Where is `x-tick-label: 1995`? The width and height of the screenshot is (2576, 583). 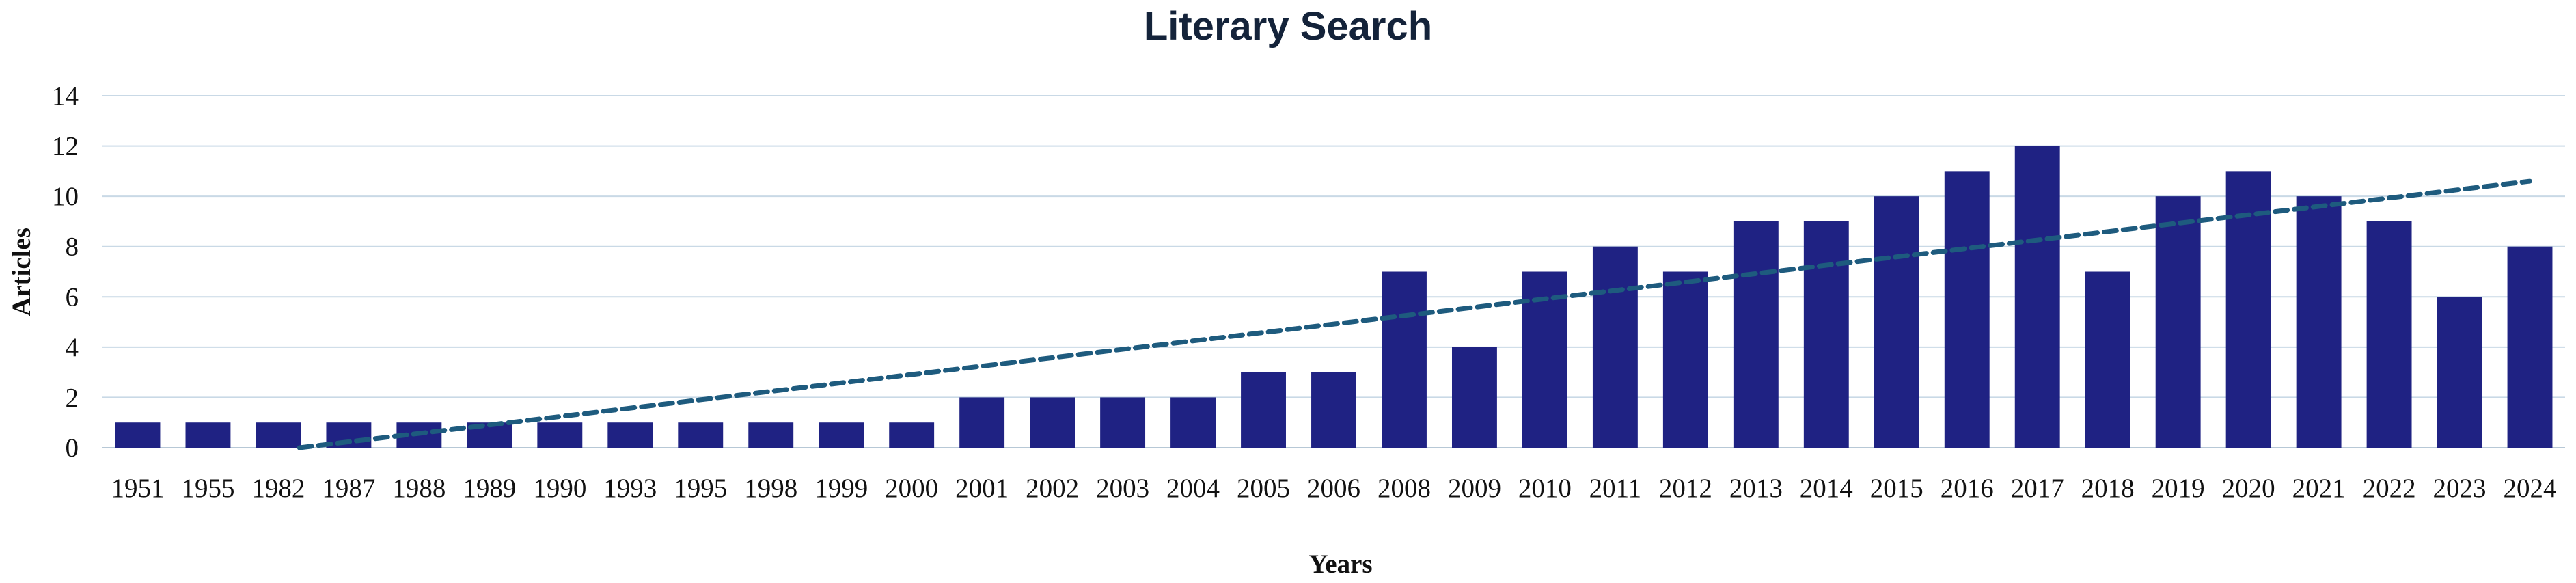
x-tick-label: 1995 is located at coordinates (700, 488).